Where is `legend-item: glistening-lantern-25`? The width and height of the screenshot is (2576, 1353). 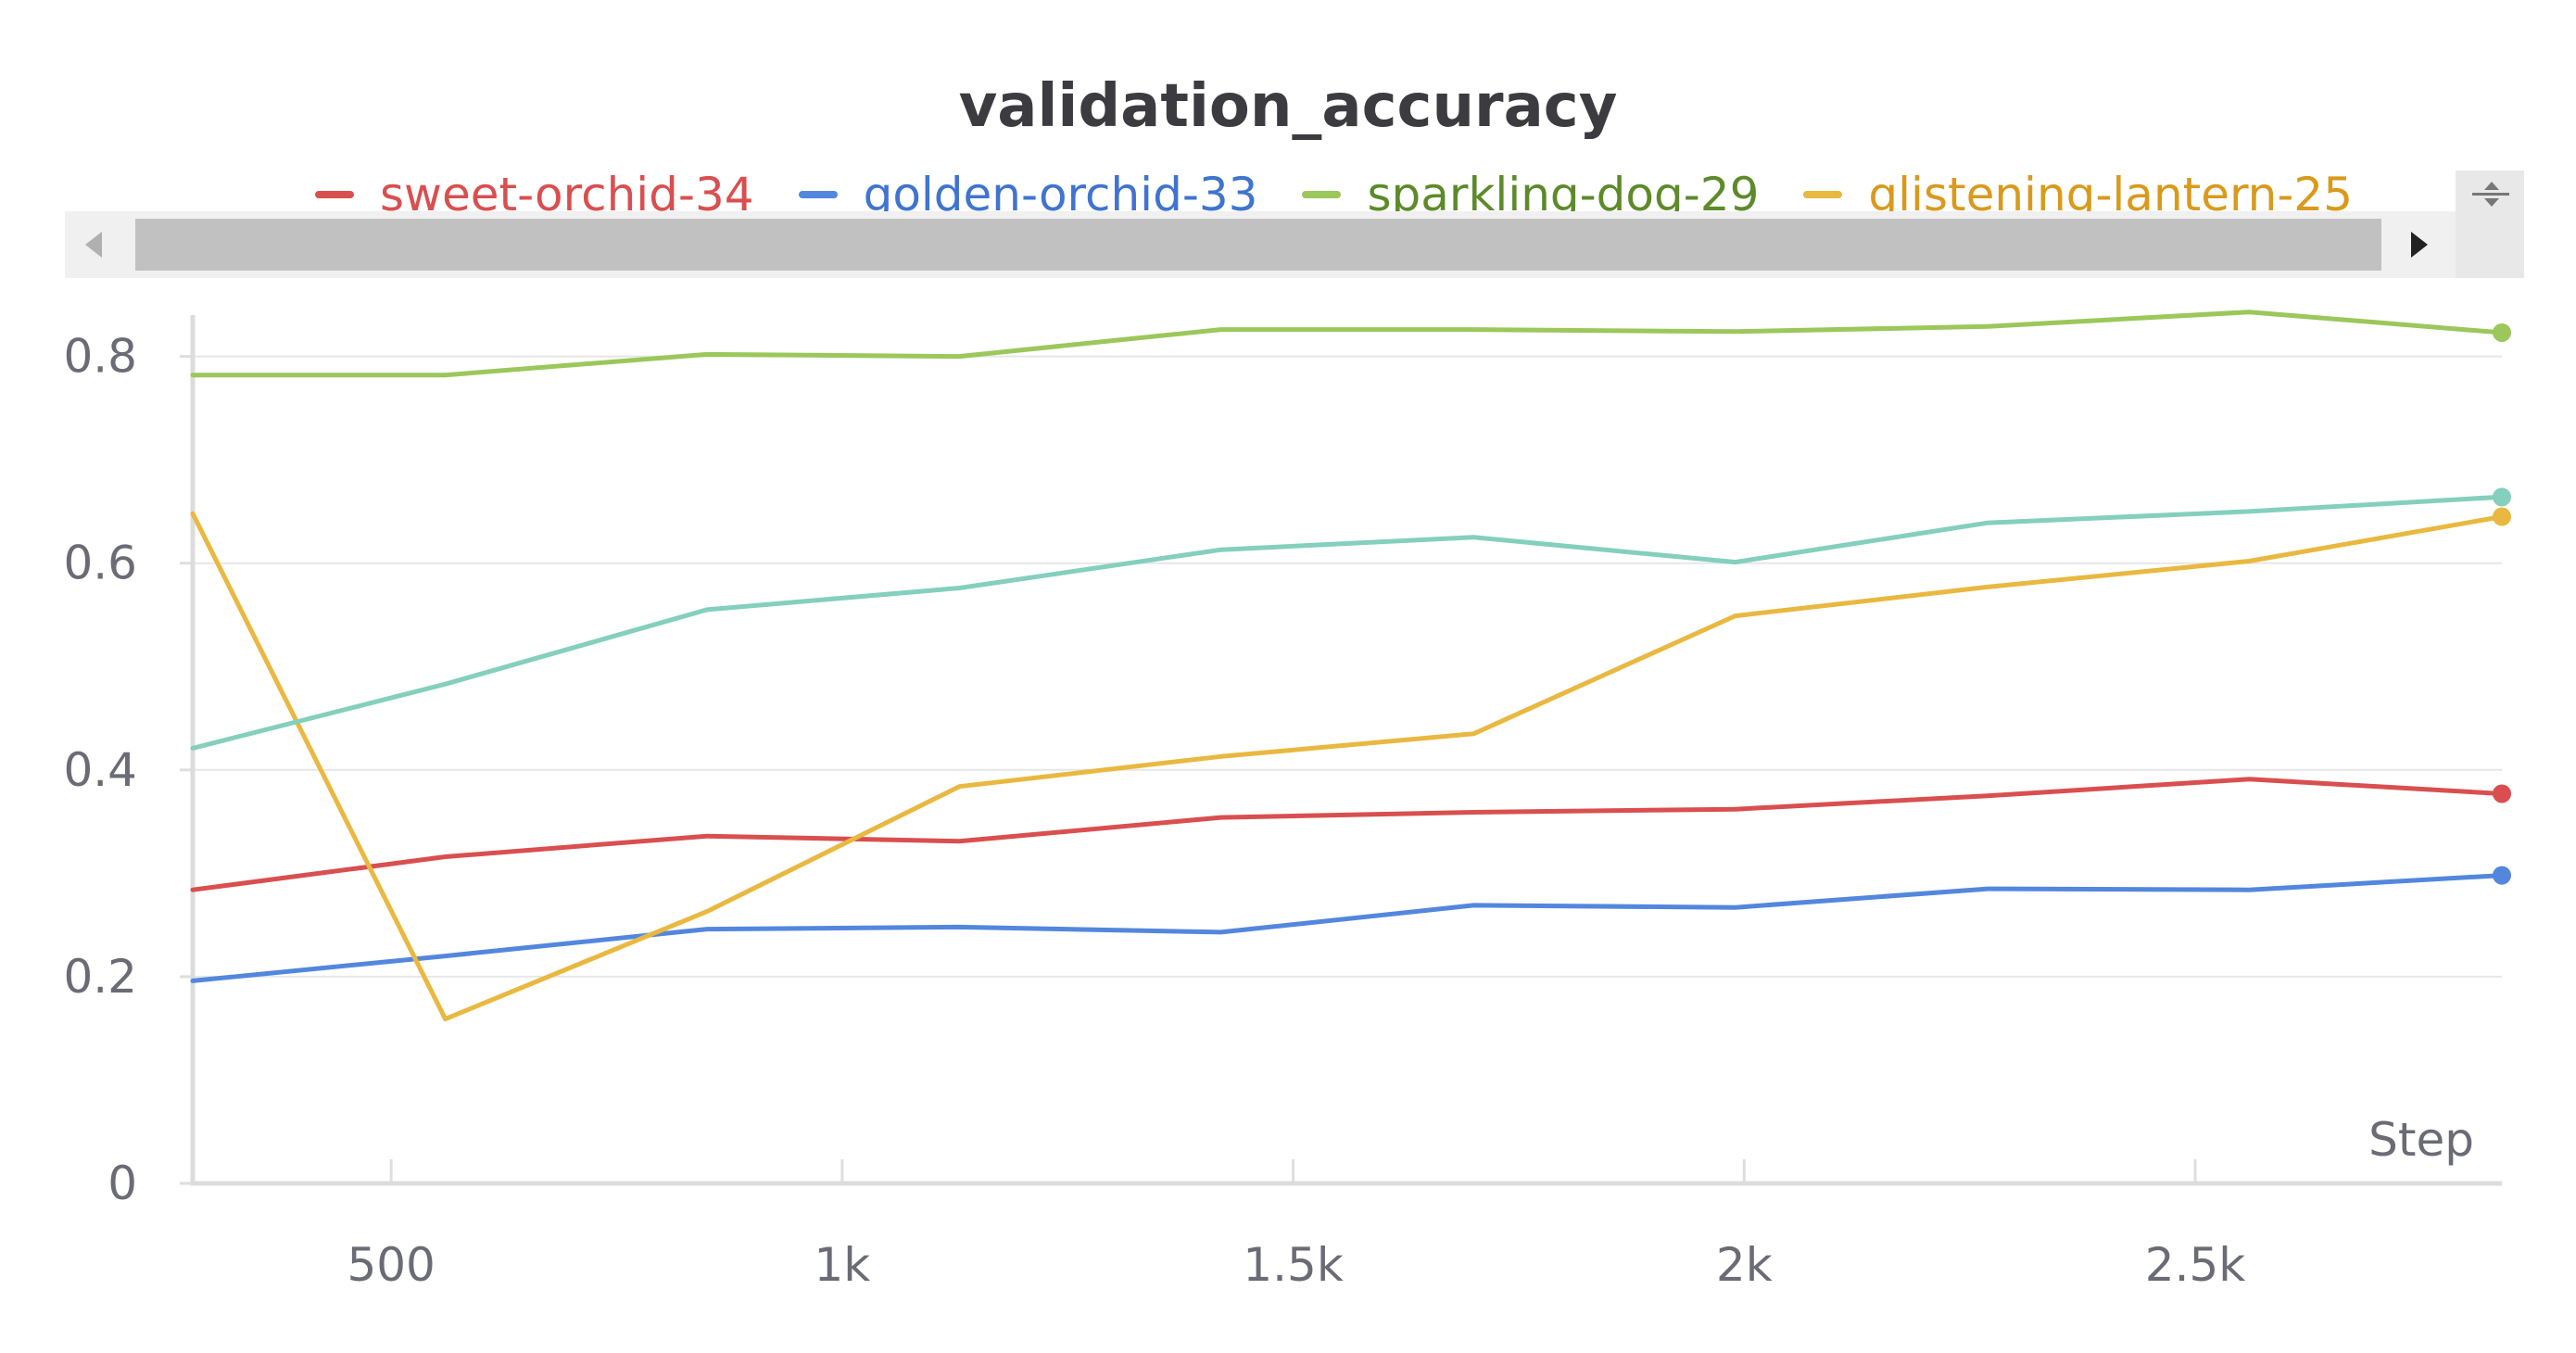
legend-item: glistening-lantern-25 is located at coordinates (2078, 190).